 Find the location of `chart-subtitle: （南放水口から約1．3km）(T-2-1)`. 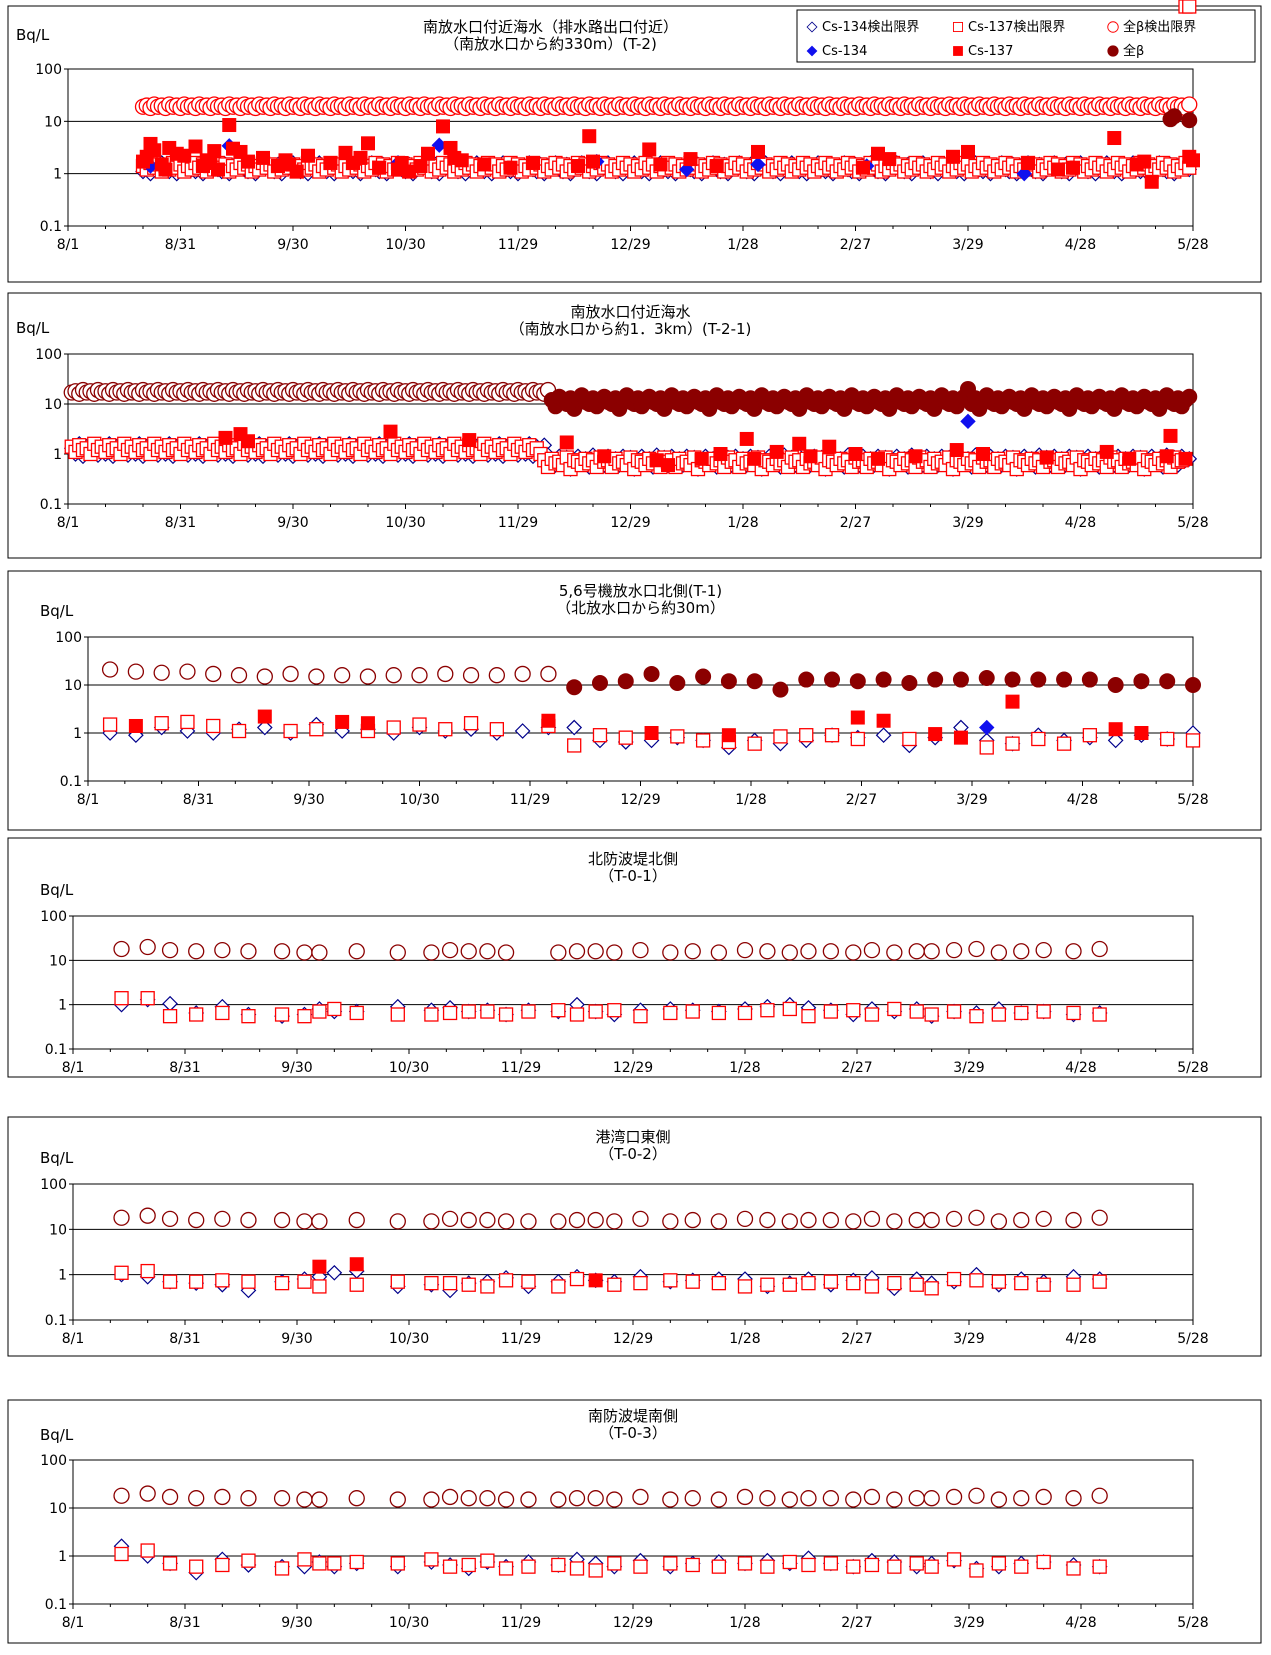

chart-subtitle: （南放水口から約1．3km）(T-2-1) is located at coordinates (631, 329).